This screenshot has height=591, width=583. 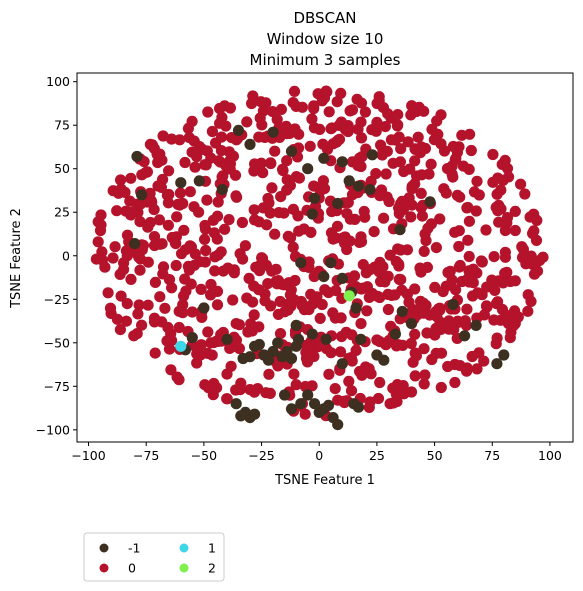 What do you see at coordinates (57, 342) in the screenshot?
I see `y-tick-label: −50` at bounding box center [57, 342].